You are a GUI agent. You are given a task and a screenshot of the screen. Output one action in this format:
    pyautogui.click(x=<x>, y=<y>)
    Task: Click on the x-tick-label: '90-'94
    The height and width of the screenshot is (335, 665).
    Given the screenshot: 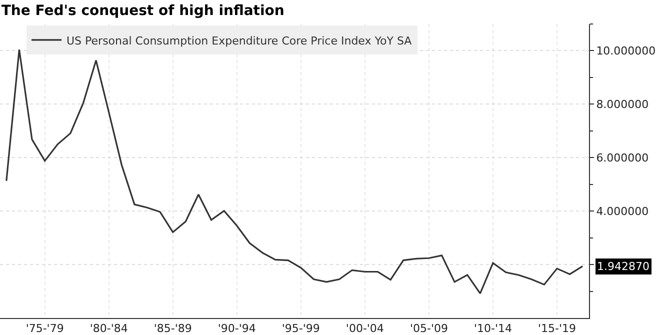 What is the action you would take?
    pyautogui.click(x=237, y=328)
    